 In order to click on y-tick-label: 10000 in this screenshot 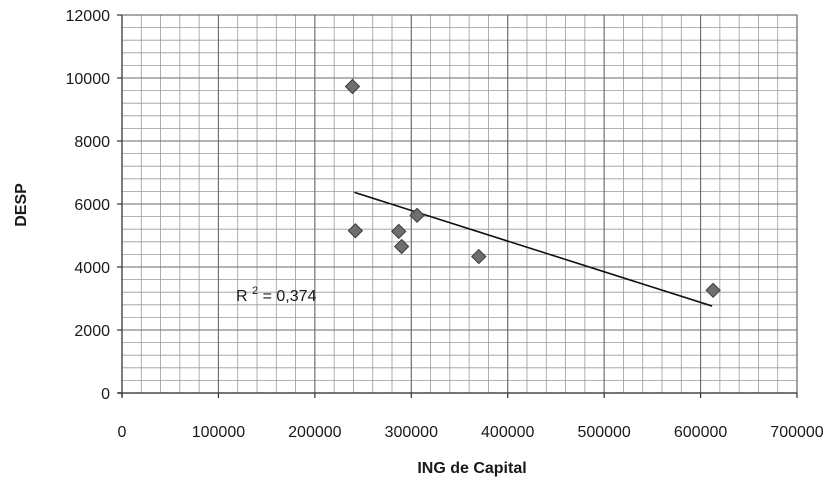, I will do `click(88, 79)`.